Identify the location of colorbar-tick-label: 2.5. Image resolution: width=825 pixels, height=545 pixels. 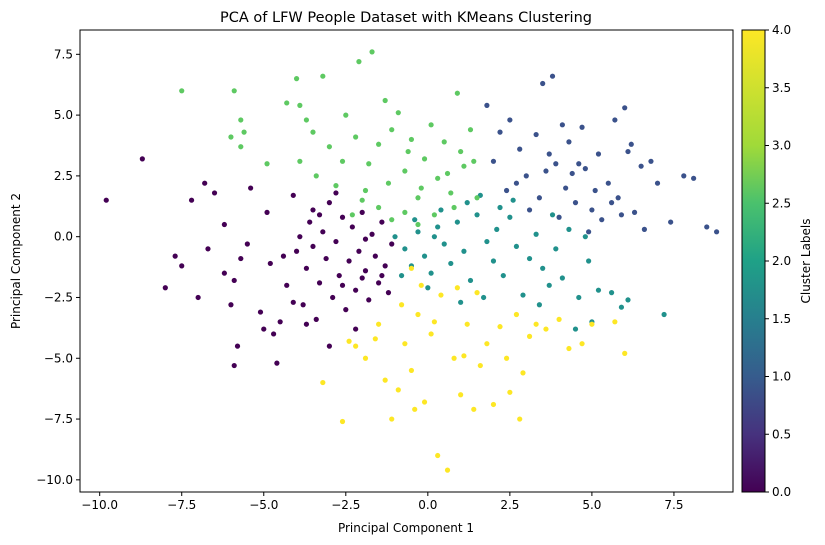
(781, 203).